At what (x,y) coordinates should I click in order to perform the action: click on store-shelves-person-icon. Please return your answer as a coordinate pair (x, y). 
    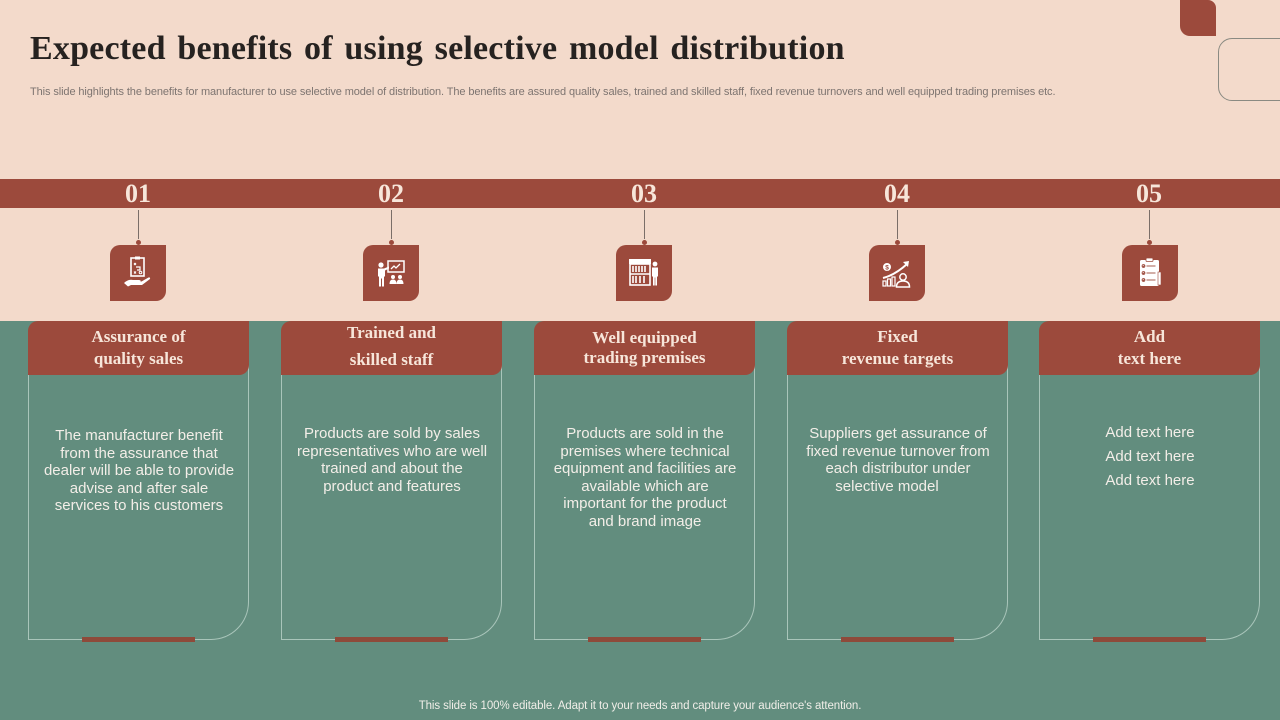
    Looking at the image, I should click on (643, 272).